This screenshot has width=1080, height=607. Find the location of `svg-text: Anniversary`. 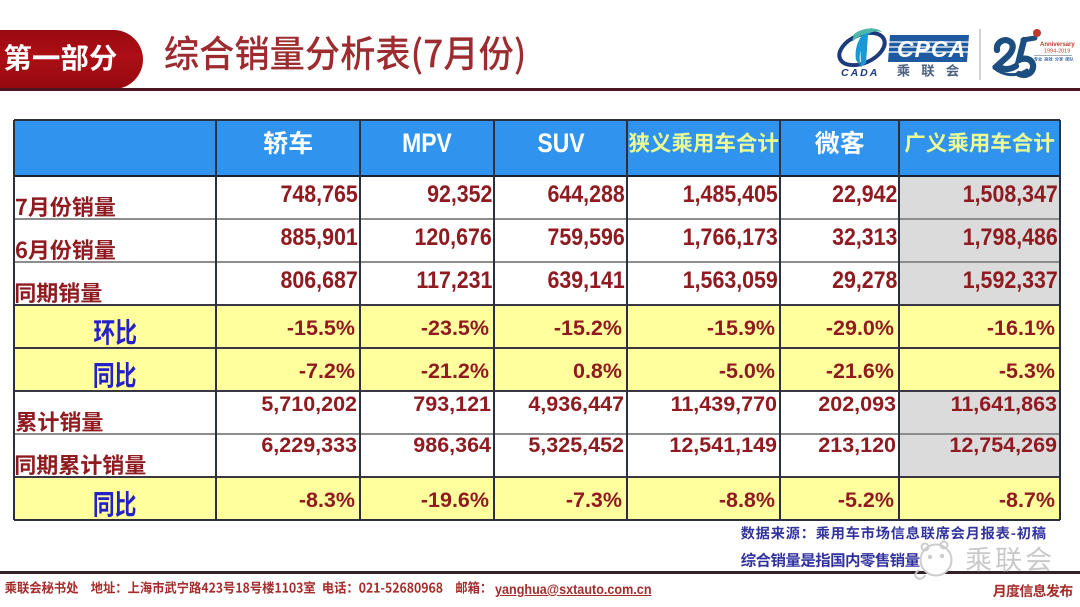

svg-text: Anniversary is located at coordinates (1057, 45).